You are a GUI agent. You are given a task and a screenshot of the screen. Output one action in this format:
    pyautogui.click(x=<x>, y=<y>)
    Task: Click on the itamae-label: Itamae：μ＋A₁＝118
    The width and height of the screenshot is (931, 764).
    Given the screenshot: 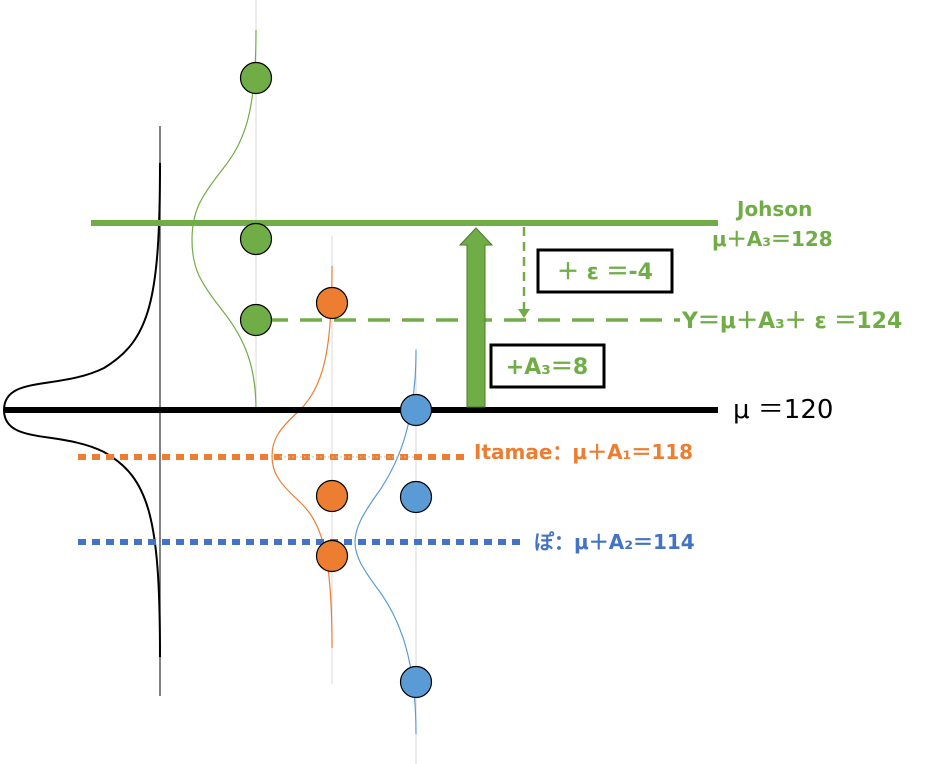 What is the action you would take?
    pyautogui.click(x=583, y=452)
    